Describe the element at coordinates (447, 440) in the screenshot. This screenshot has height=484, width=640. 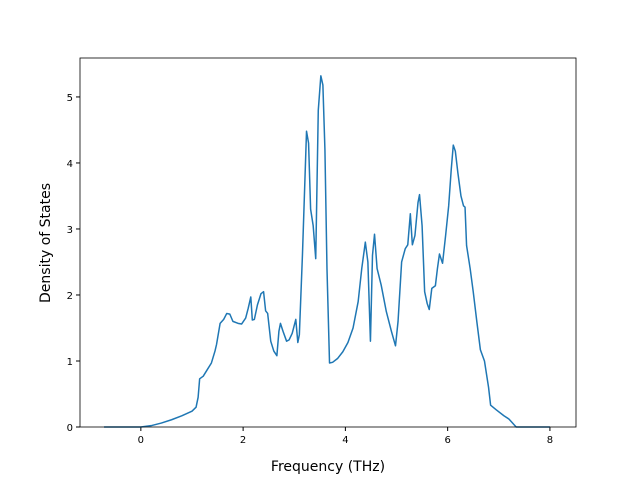
I see `x-tick-label: 6` at that location.